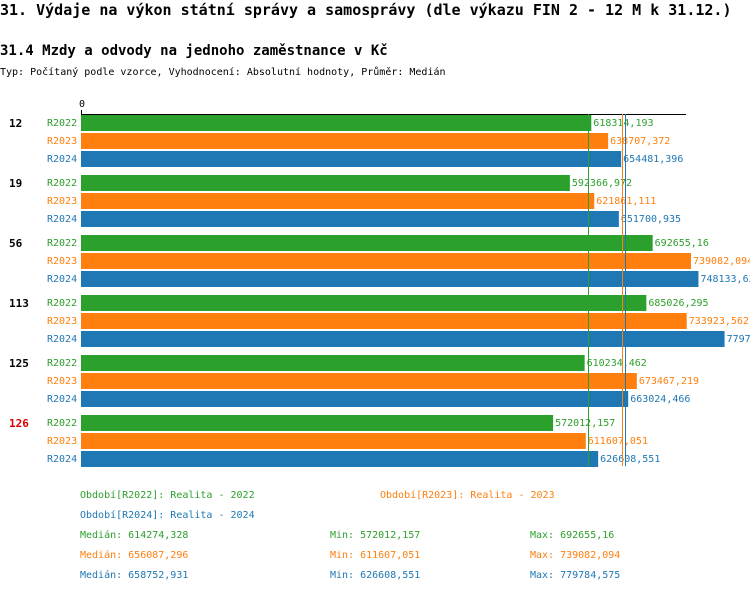  I want to click on data-label: 663024,466, so click(660, 399).